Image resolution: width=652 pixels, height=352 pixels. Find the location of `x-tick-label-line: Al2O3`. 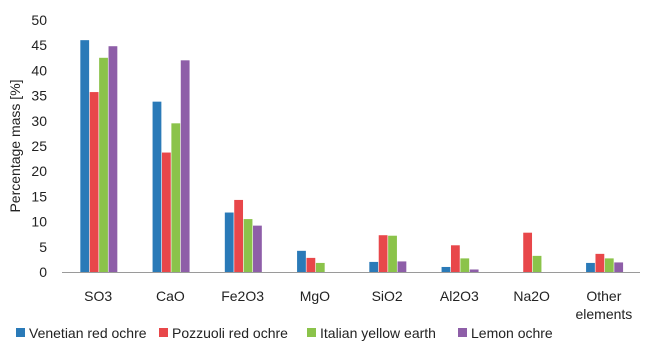

x-tick-label-line: Al2O3 is located at coordinates (459, 296).